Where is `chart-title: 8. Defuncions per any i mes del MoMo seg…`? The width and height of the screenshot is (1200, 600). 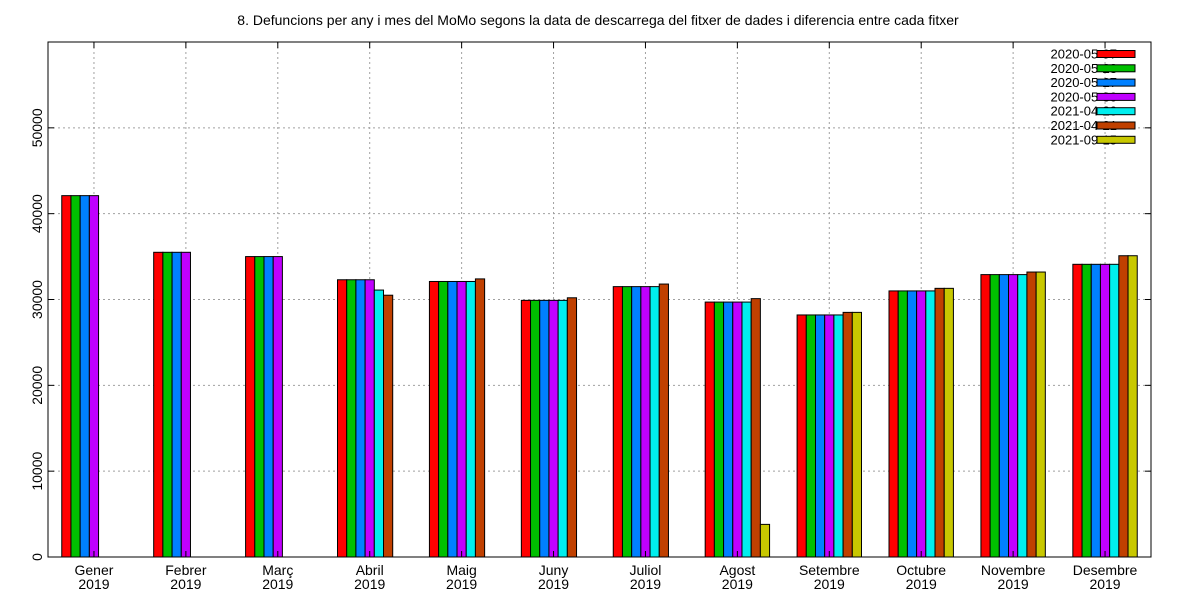 chart-title: 8. Defuncions per any i mes del MoMo seg… is located at coordinates (598, 20).